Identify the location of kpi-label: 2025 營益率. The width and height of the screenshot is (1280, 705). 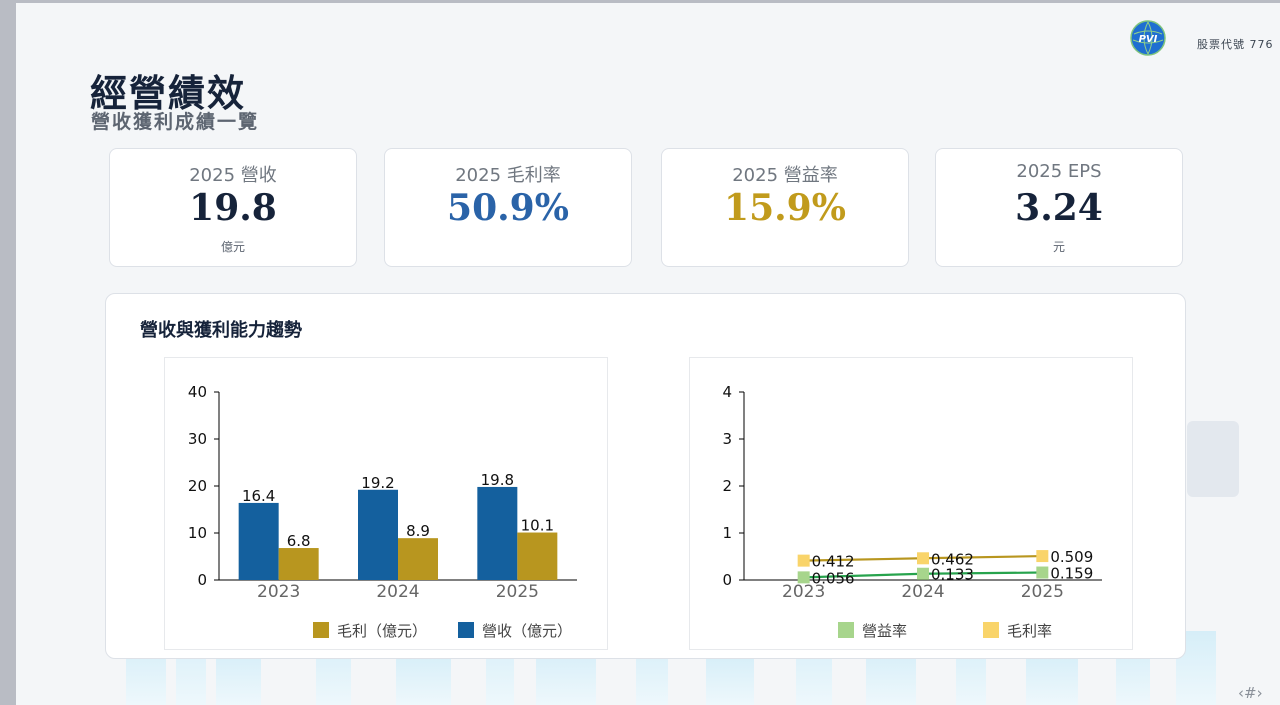
(785, 175).